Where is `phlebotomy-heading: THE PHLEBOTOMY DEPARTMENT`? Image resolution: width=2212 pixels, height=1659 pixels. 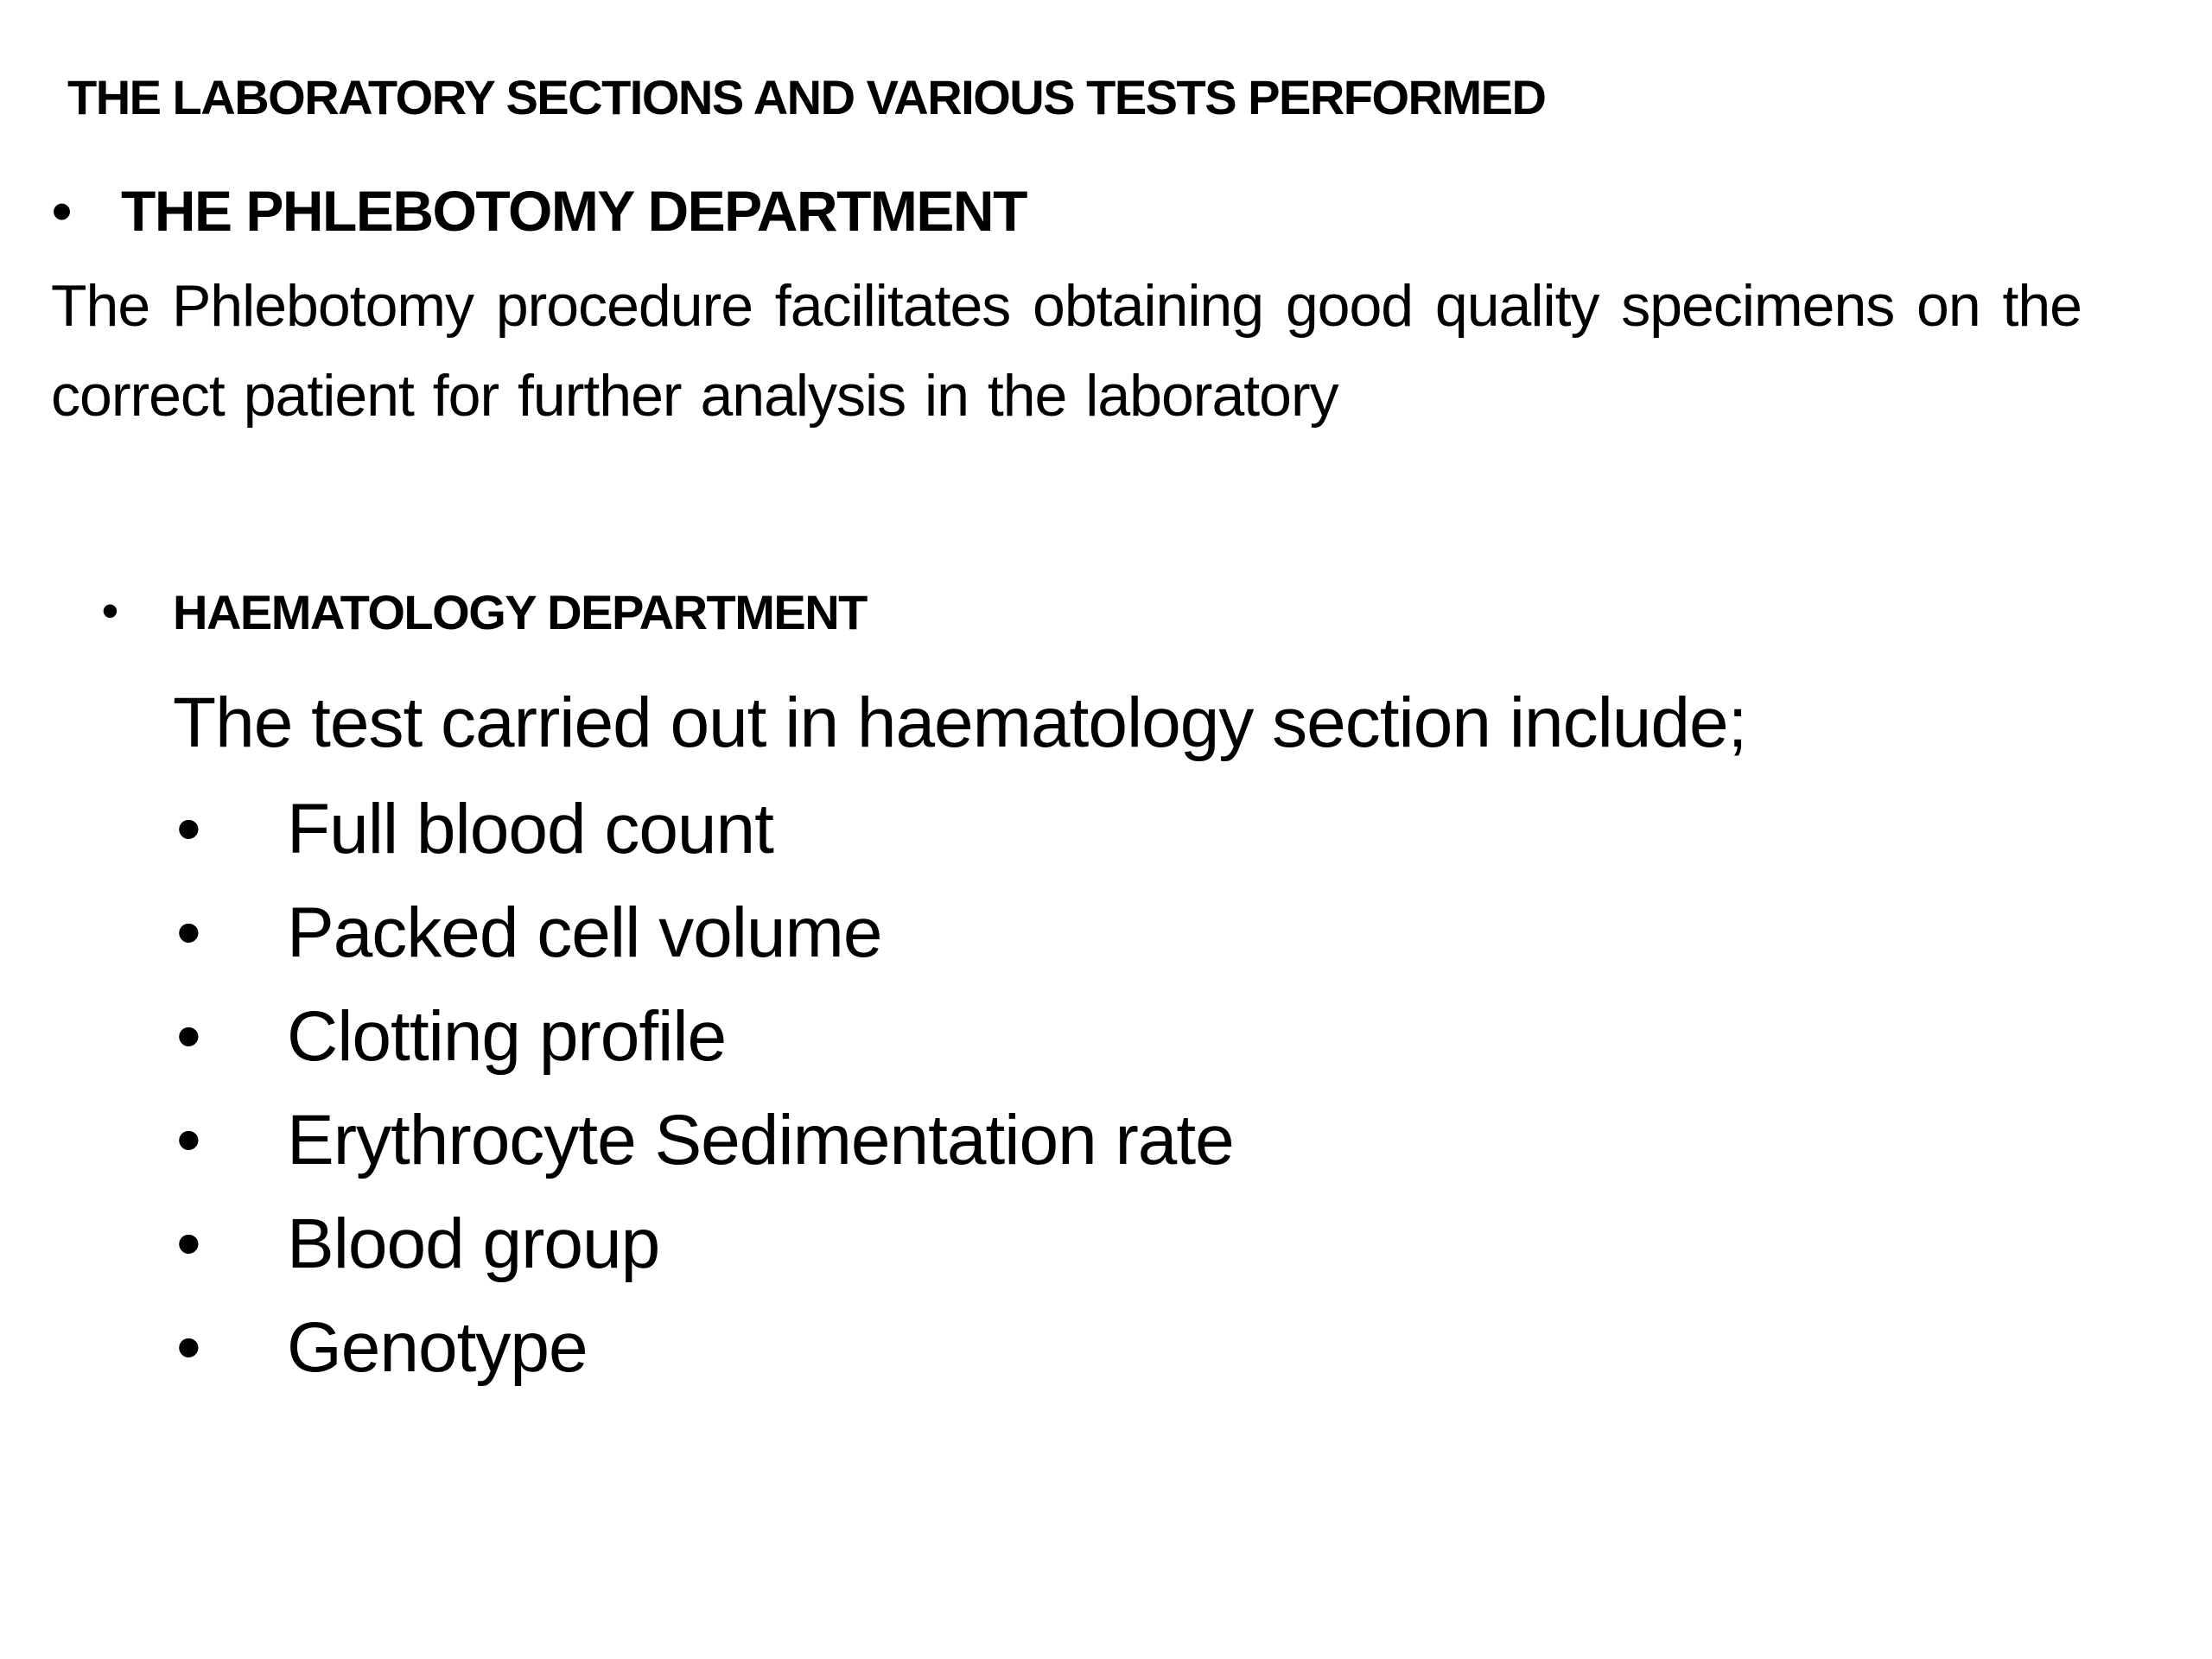
phlebotomy-heading: THE PHLEBOTOMY DEPARTMENT is located at coordinates (574, 211).